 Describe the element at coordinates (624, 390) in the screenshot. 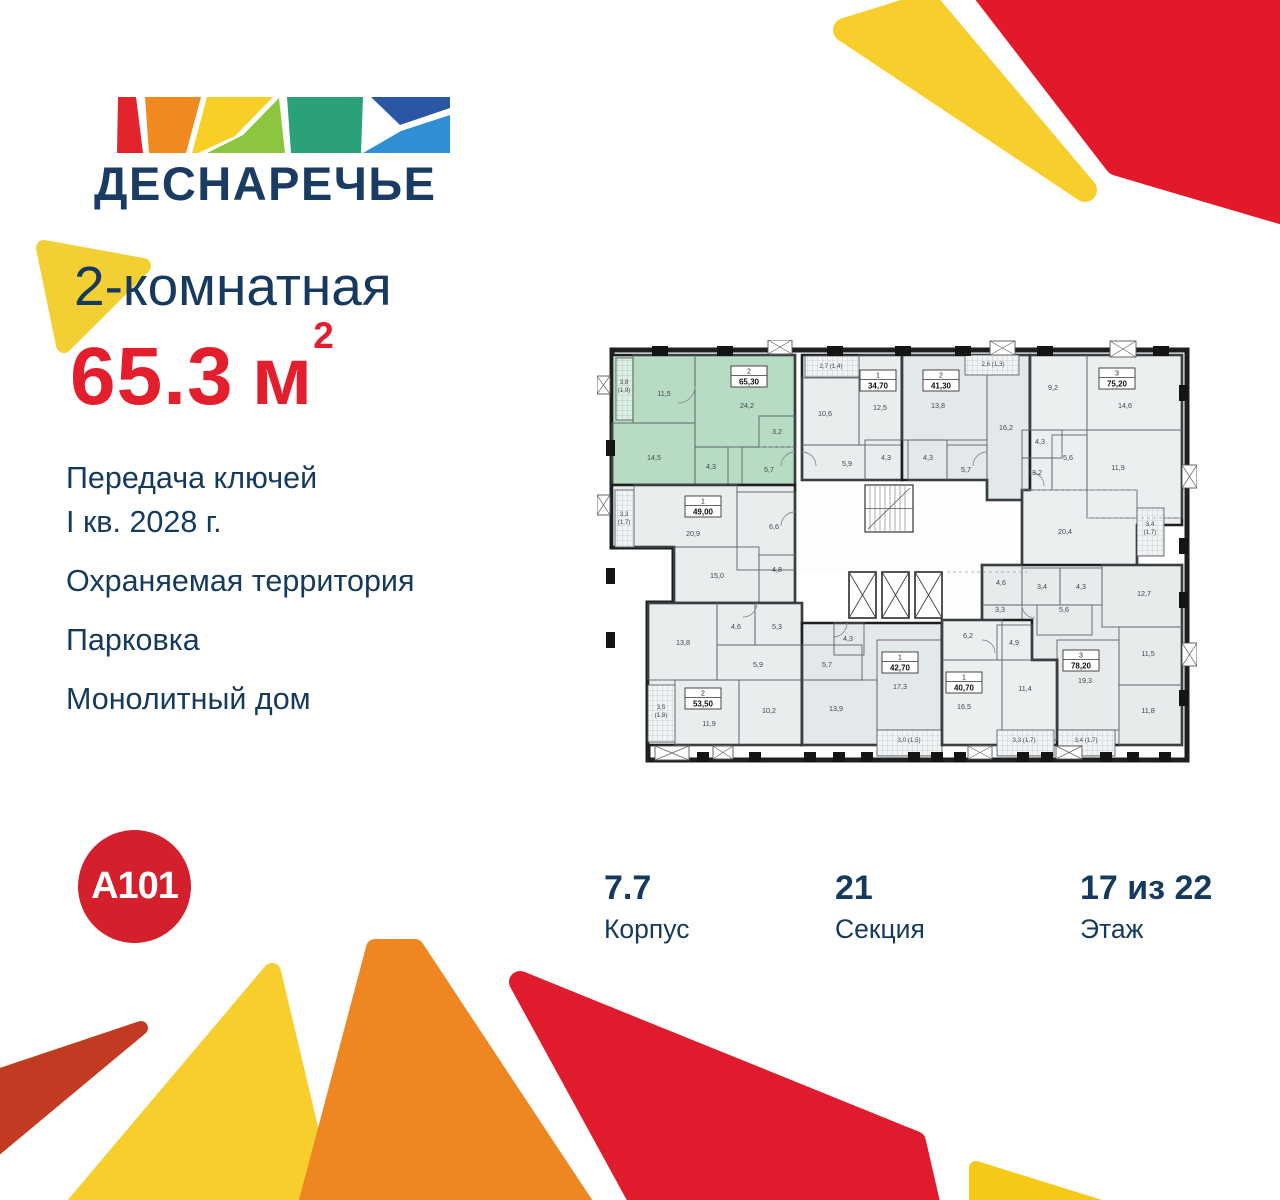

I see `svg-text: (1,9)` at that location.